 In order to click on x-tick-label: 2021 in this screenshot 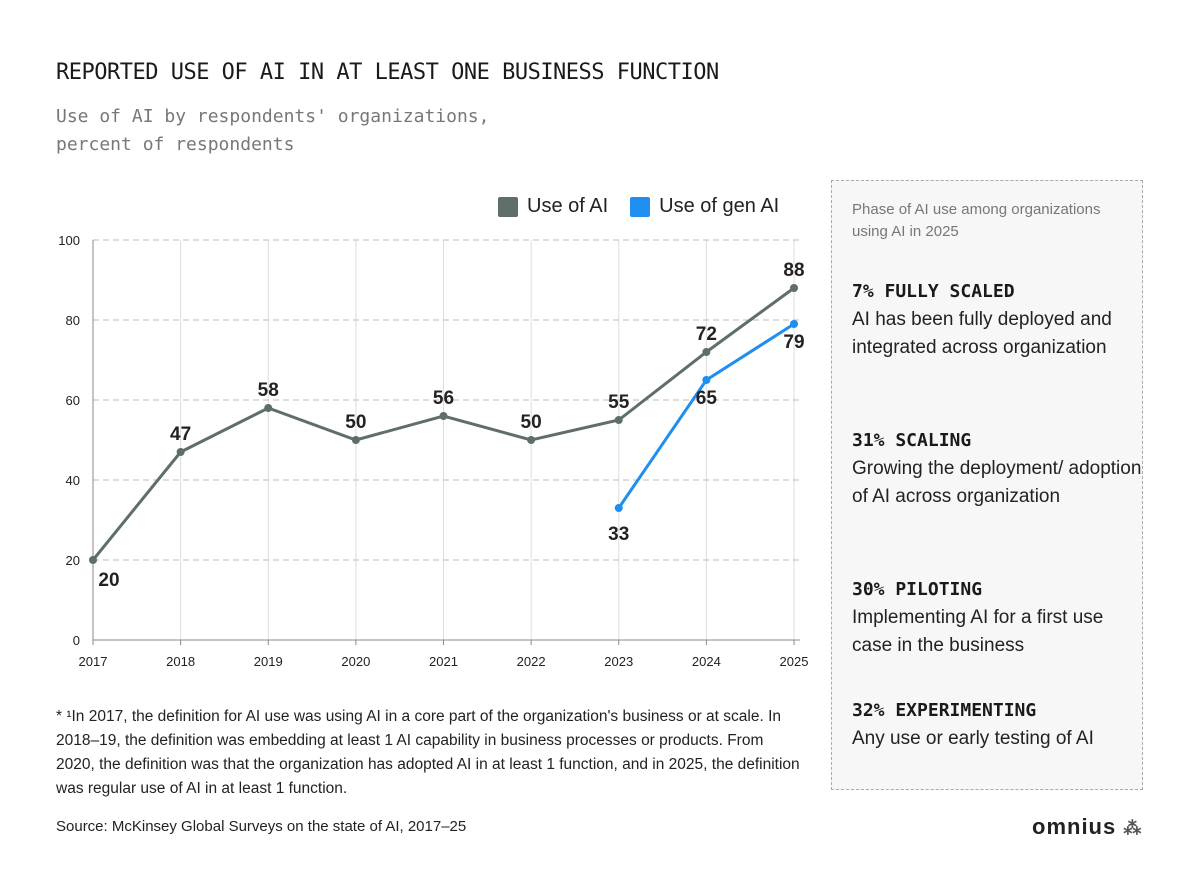, I will do `click(443, 661)`.